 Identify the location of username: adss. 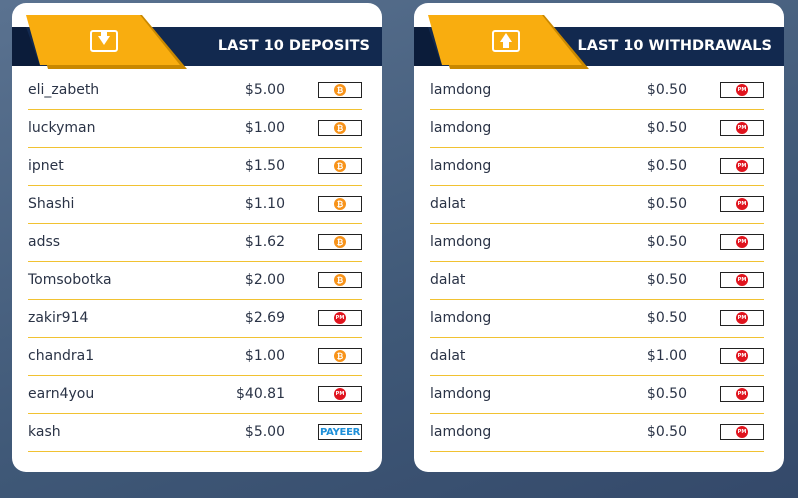
(44, 242).